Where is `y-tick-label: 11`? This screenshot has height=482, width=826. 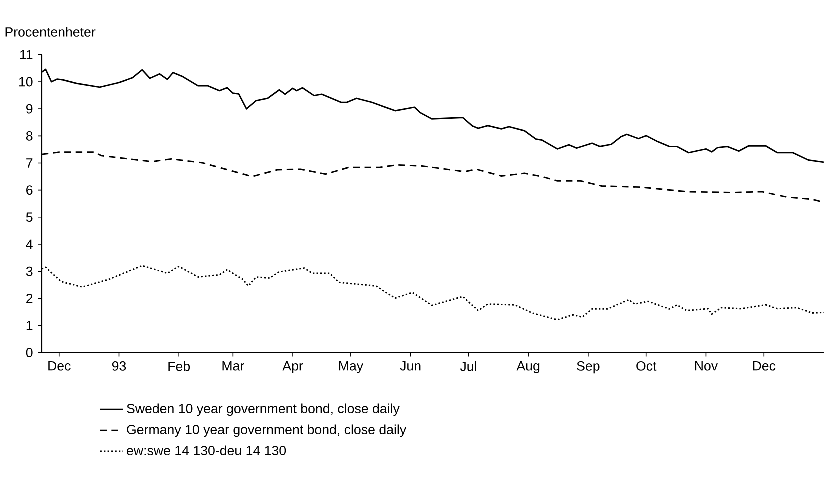 y-tick-label: 11 is located at coordinates (26, 55).